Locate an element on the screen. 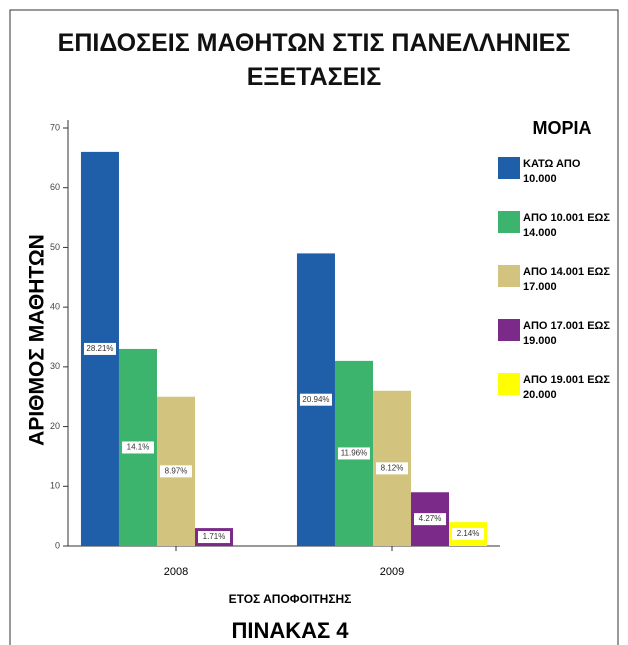 The height and width of the screenshot is (645, 628). legend-item: ΑΠΟ 19.001 ΕΩΣ 20.000 is located at coordinates (557, 388).